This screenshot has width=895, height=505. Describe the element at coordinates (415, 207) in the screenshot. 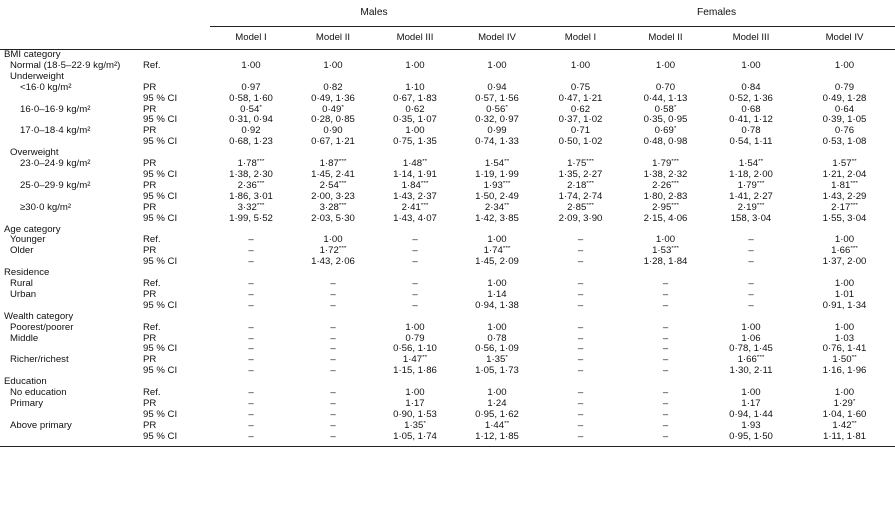

I see `value-cell: 2·41***` at that location.